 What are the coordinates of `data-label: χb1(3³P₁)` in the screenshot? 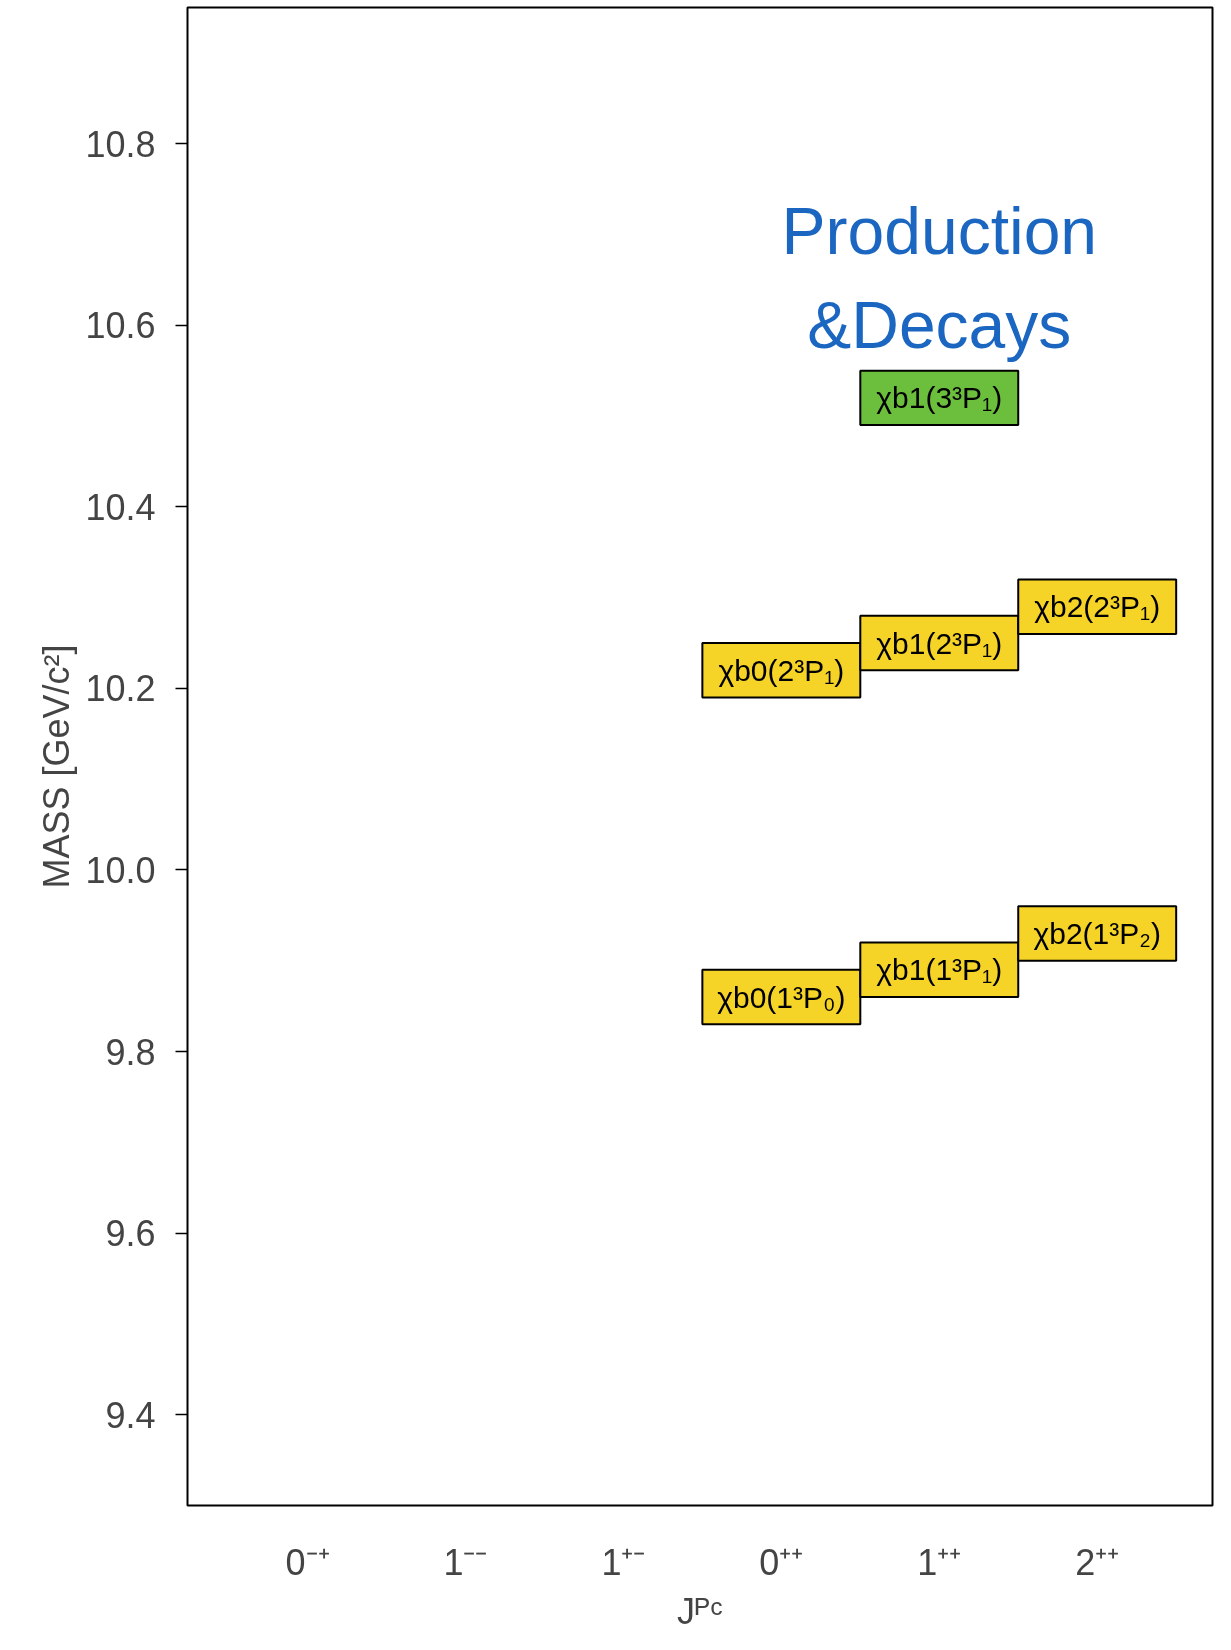 It's located at (939, 398).